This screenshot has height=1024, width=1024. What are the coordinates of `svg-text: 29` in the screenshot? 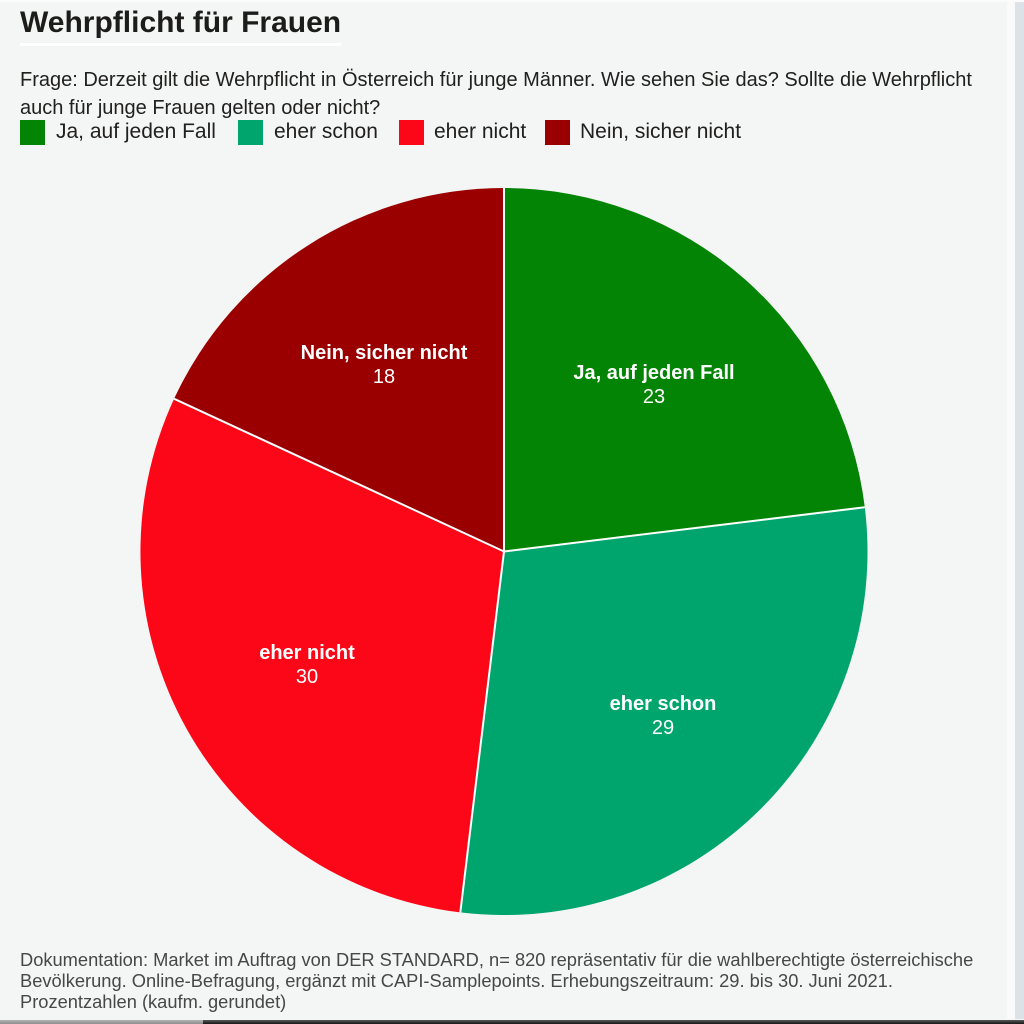 It's located at (663, 728).